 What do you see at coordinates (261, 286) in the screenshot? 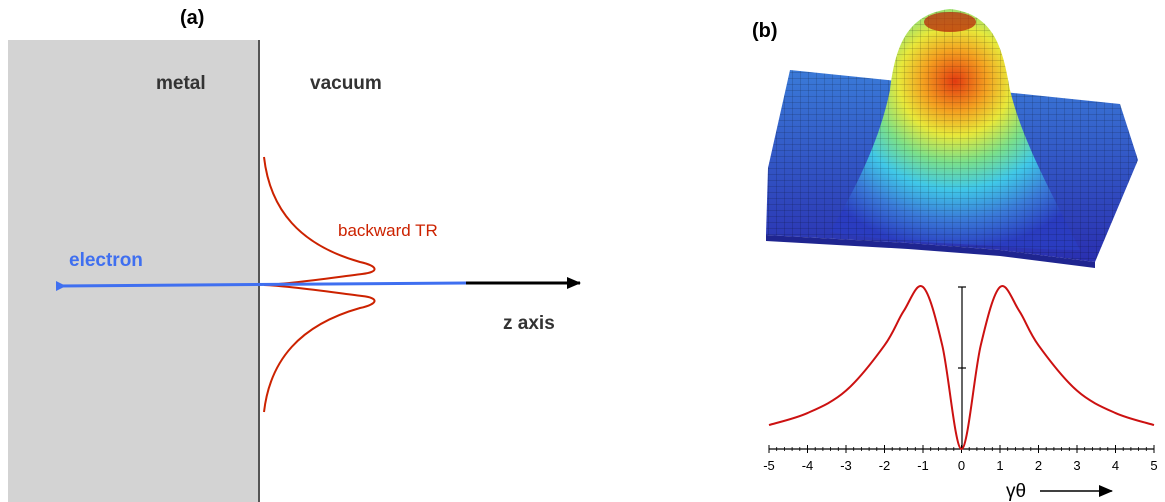
I see `electron-arrow` at bounding box center [261, 286].